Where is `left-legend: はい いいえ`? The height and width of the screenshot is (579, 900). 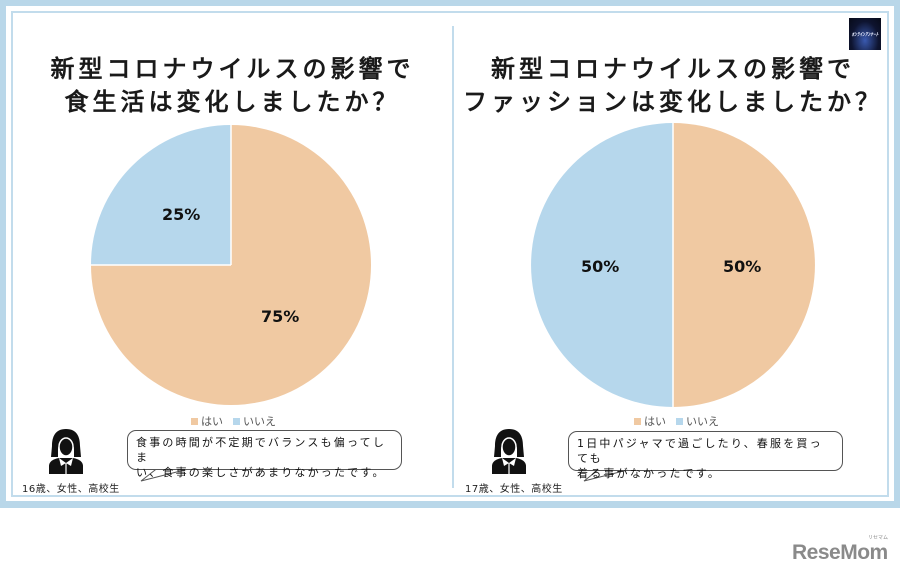 left-legend: はい いいえ is located at coordinates (233, 421).